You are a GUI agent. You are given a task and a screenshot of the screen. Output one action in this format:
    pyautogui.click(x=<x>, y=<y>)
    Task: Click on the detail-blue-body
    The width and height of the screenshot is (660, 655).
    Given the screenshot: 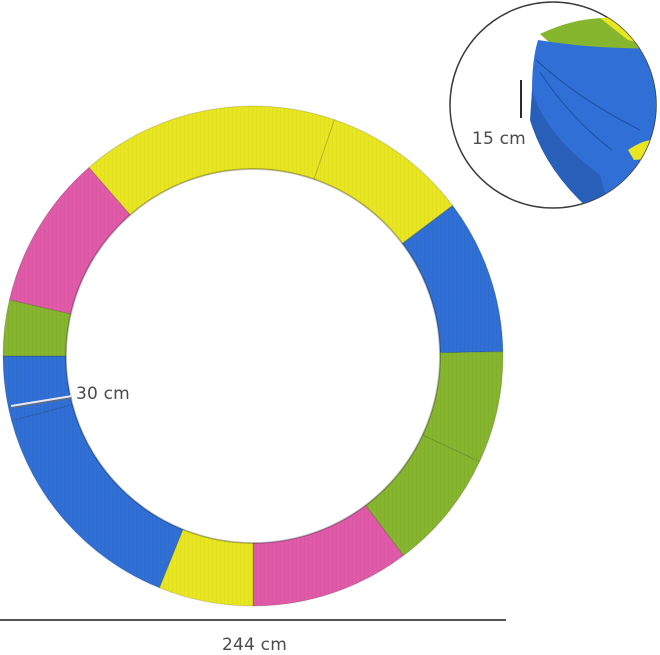 What is the action you would take?
    pyautogui.click(x=593, y=124)
    